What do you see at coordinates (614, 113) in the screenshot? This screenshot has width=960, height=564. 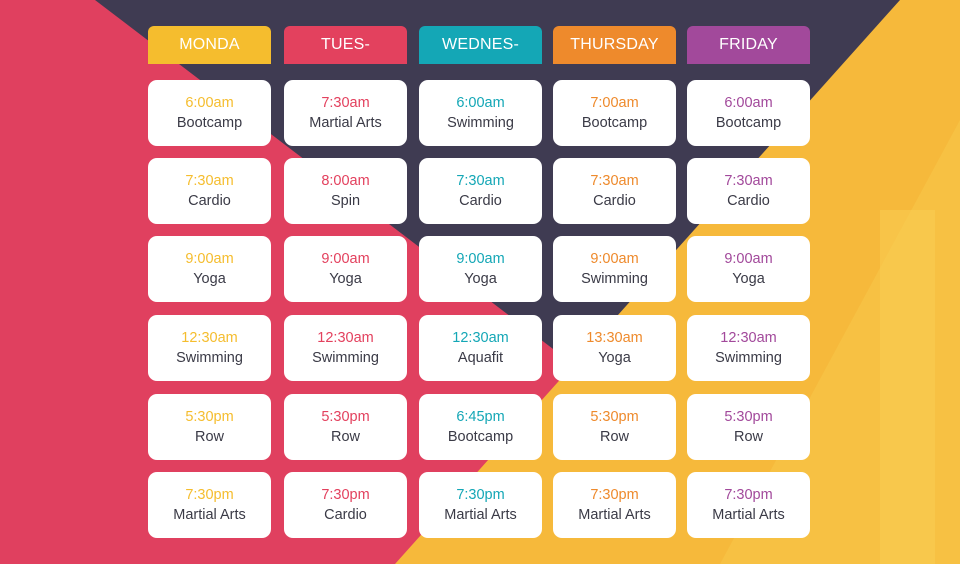 I see `session-card: 7:00am Bootcamp` at bounding box center [614, 113].